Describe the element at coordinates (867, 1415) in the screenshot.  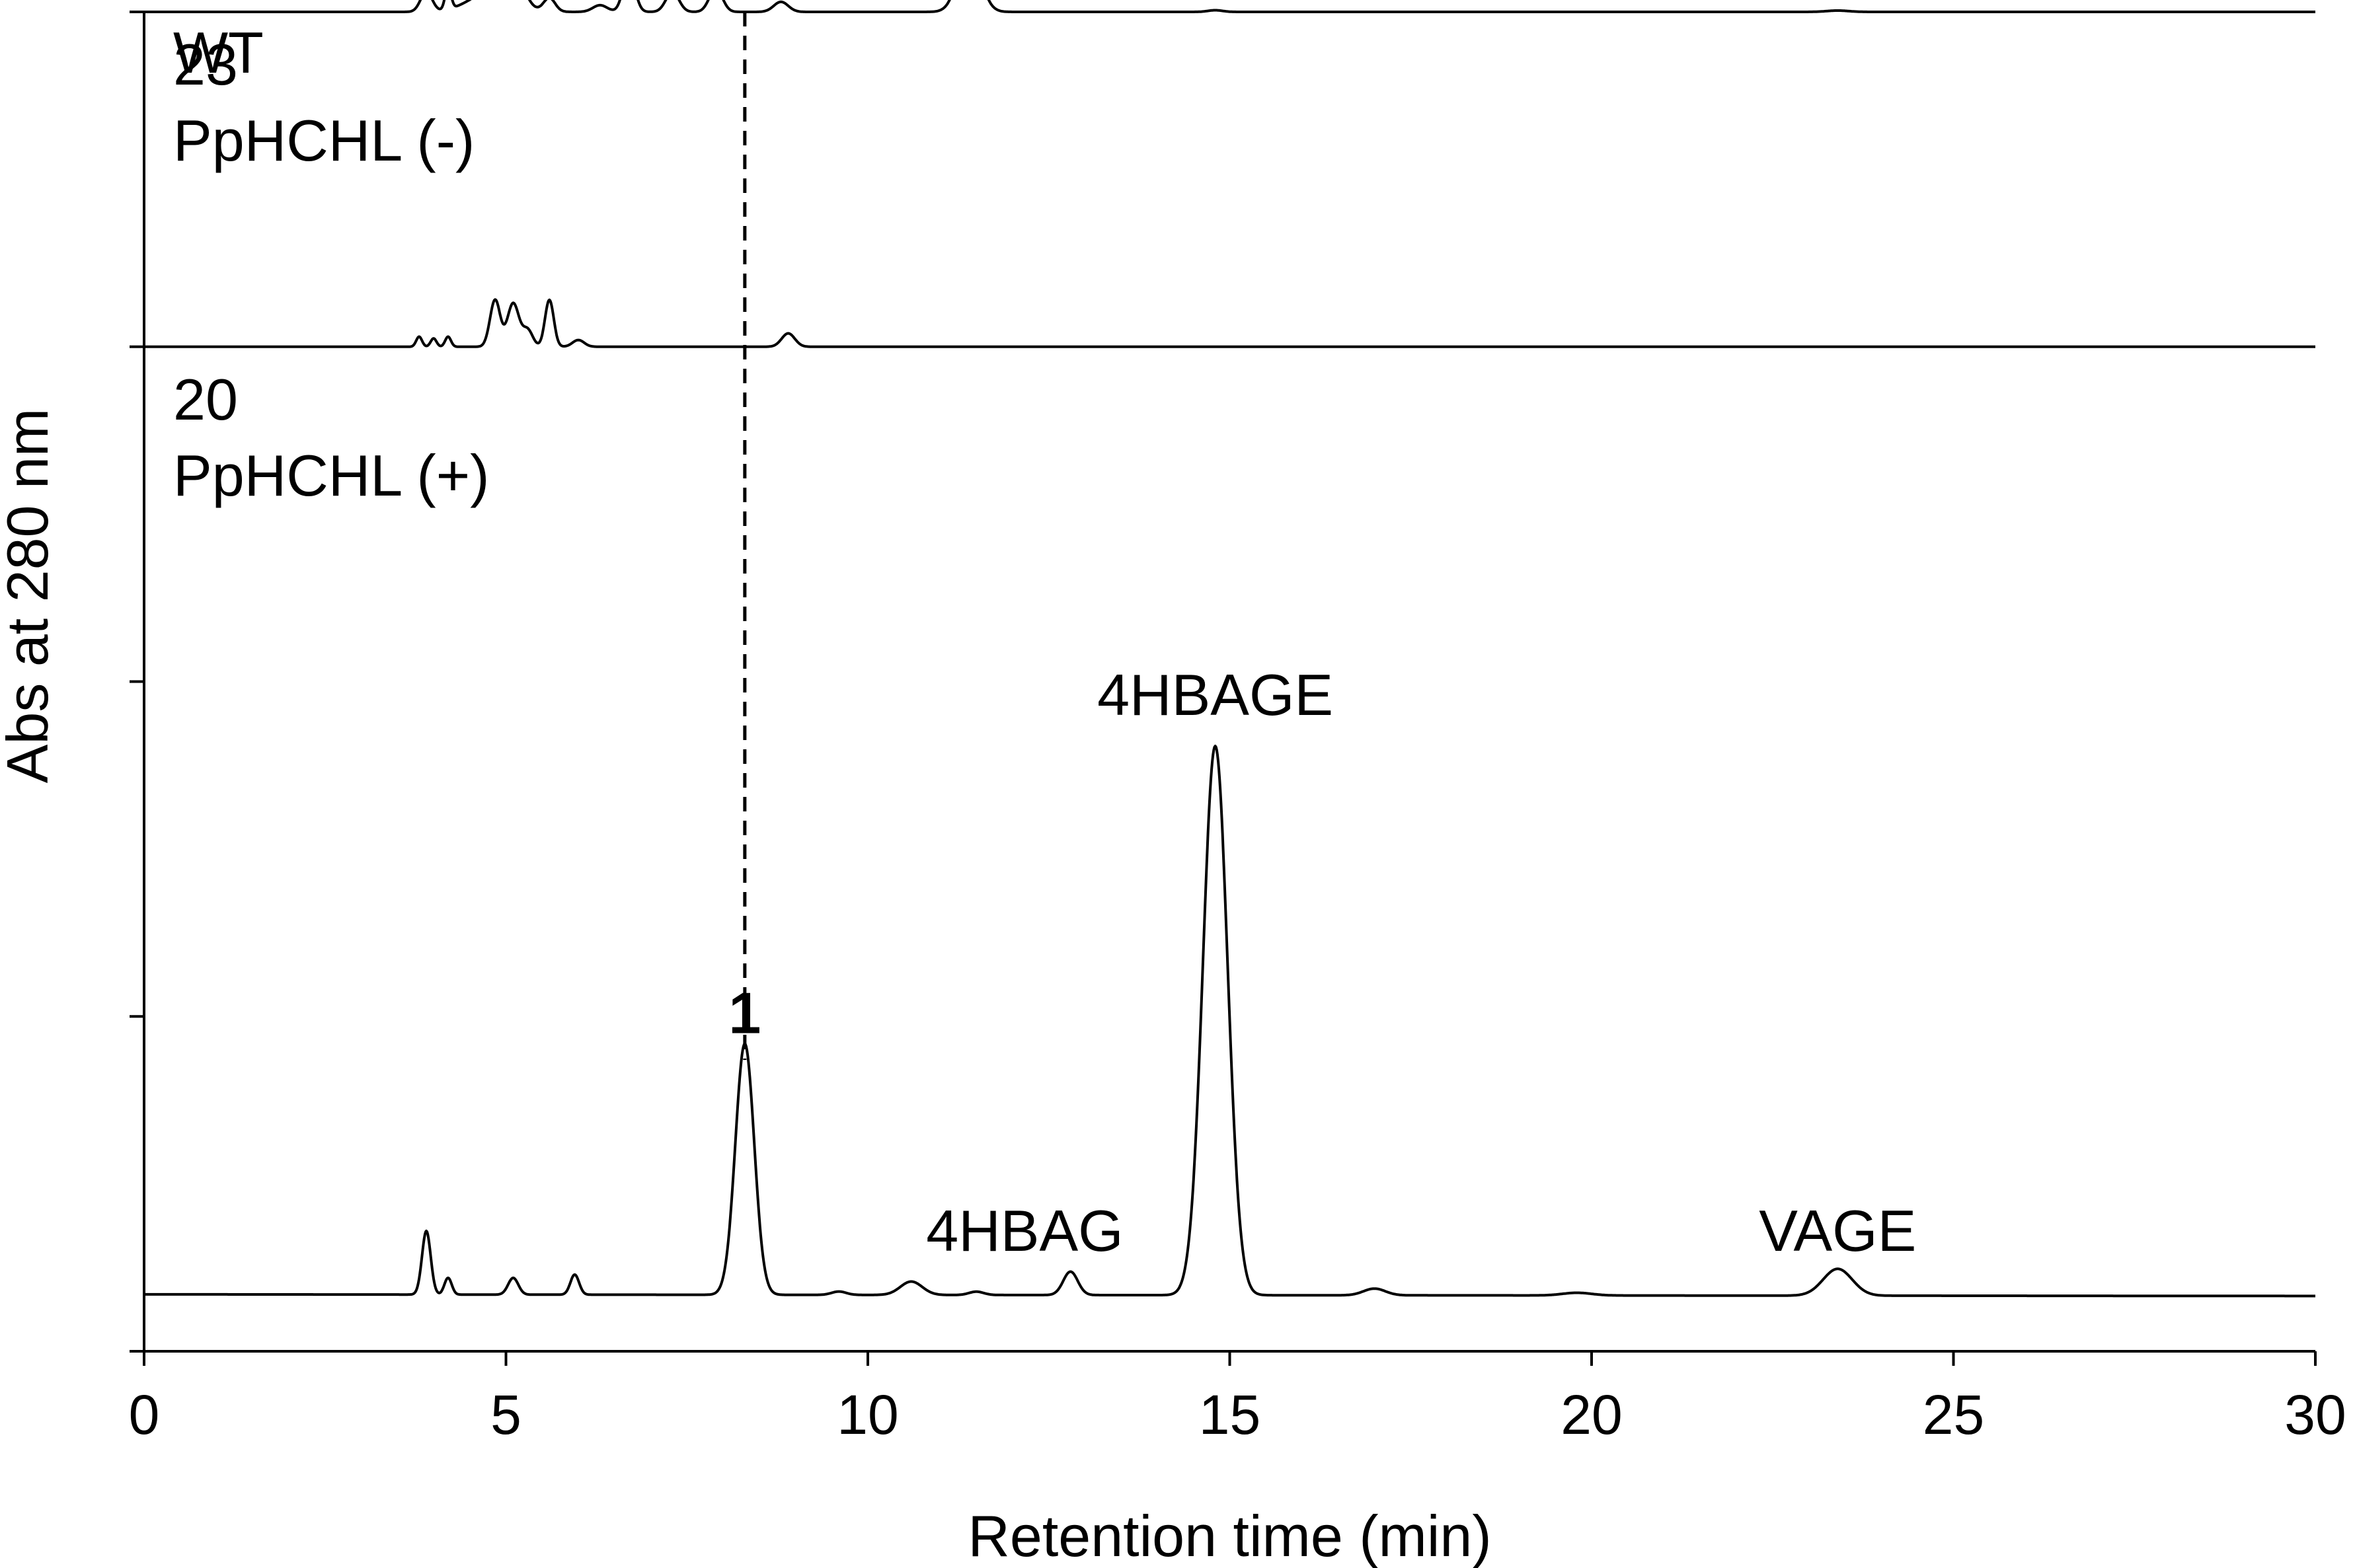
I see `x-tick-label: 10` at that location.